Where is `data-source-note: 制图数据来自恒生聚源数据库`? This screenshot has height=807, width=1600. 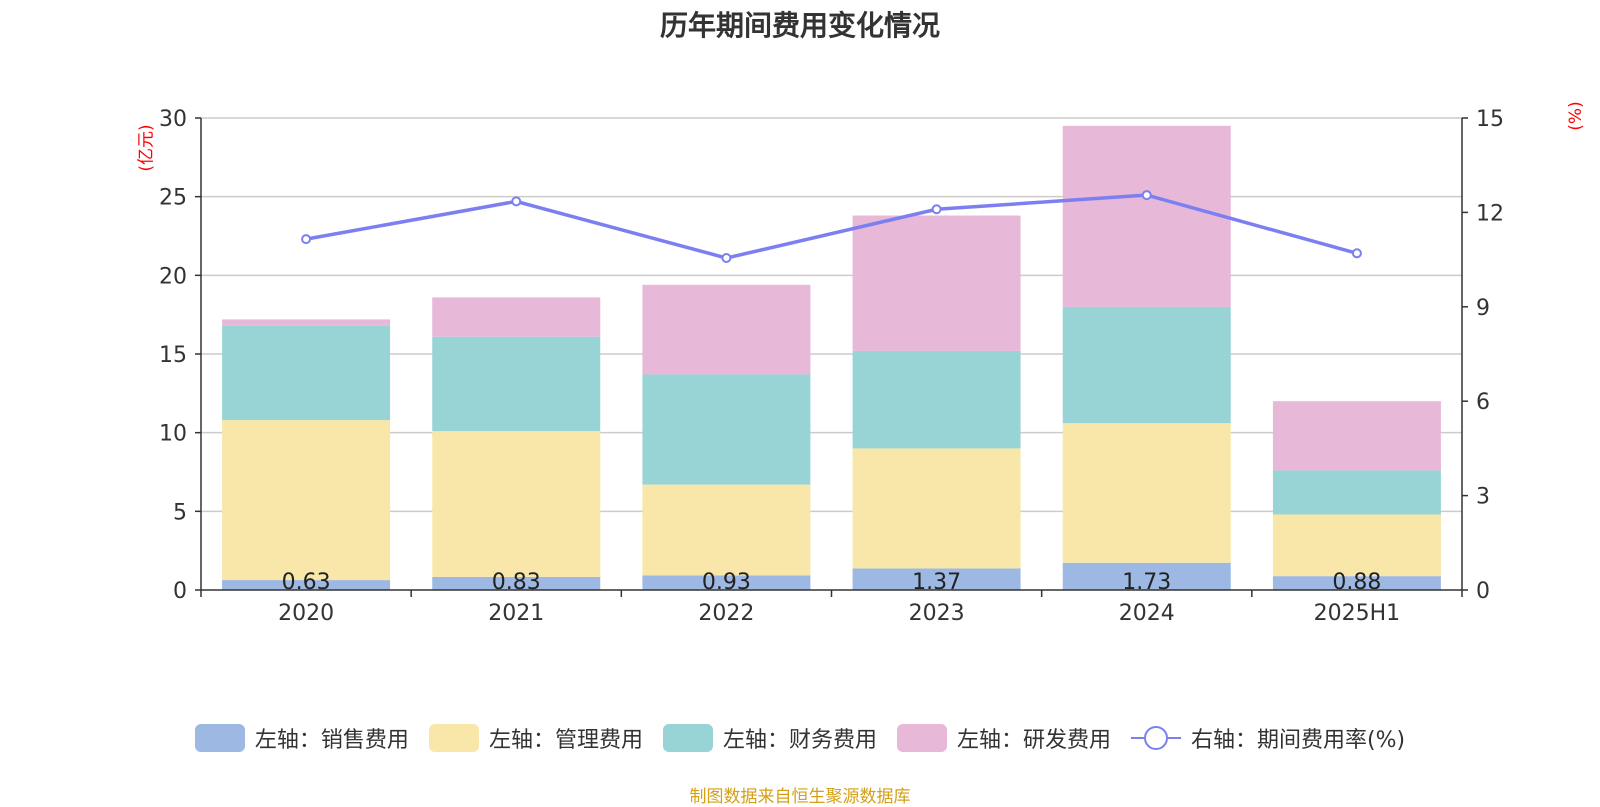 data-source-note: 制图数据来自恒生聚源数据库 is located at coordinates (800, 797).